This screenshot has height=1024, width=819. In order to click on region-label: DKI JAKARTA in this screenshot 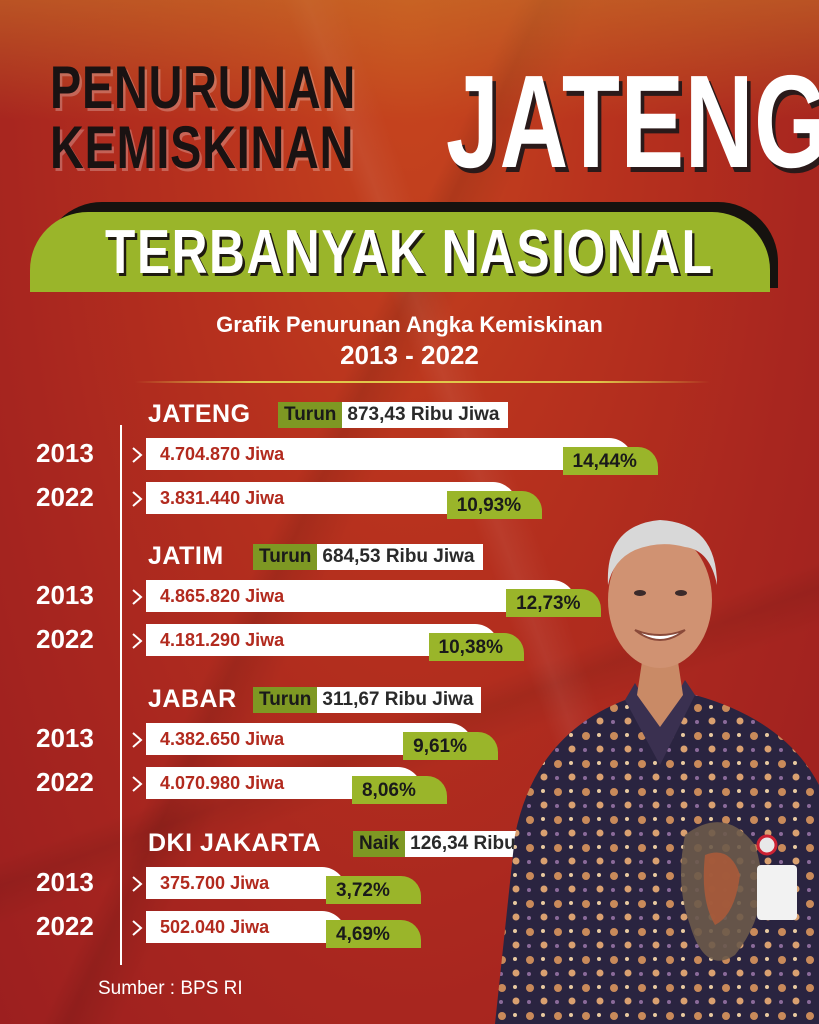, I will do `click(235, 843)`.